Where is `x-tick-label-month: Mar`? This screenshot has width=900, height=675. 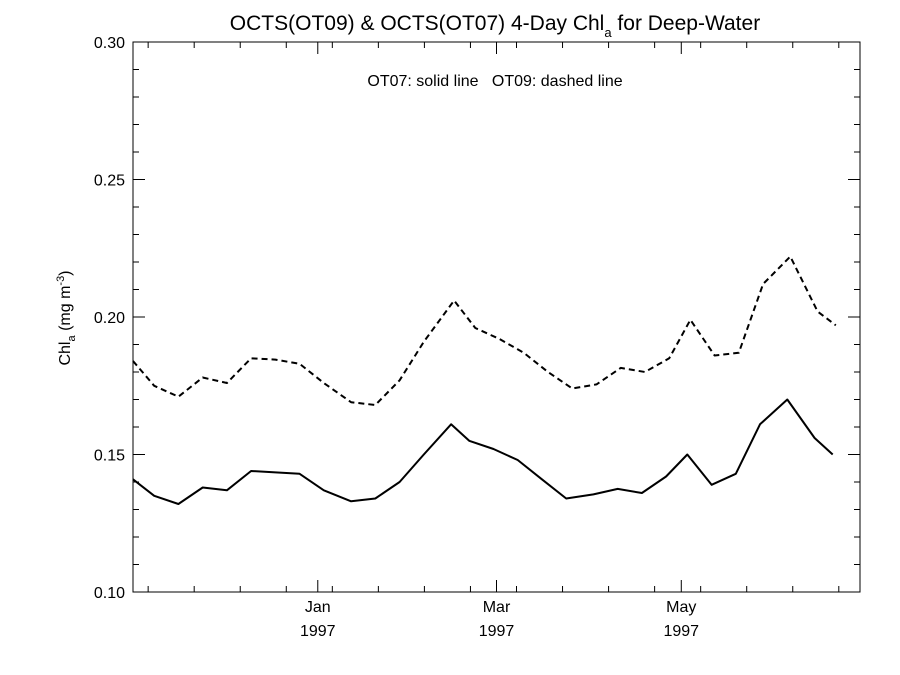 x-tick-label-month: Mar is located at coordinates (497, 607).